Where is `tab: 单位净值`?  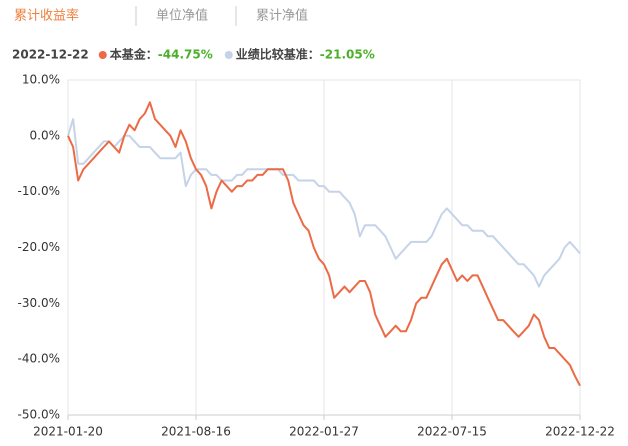
tab: 单位净值 is located at coordinates (182, 16).